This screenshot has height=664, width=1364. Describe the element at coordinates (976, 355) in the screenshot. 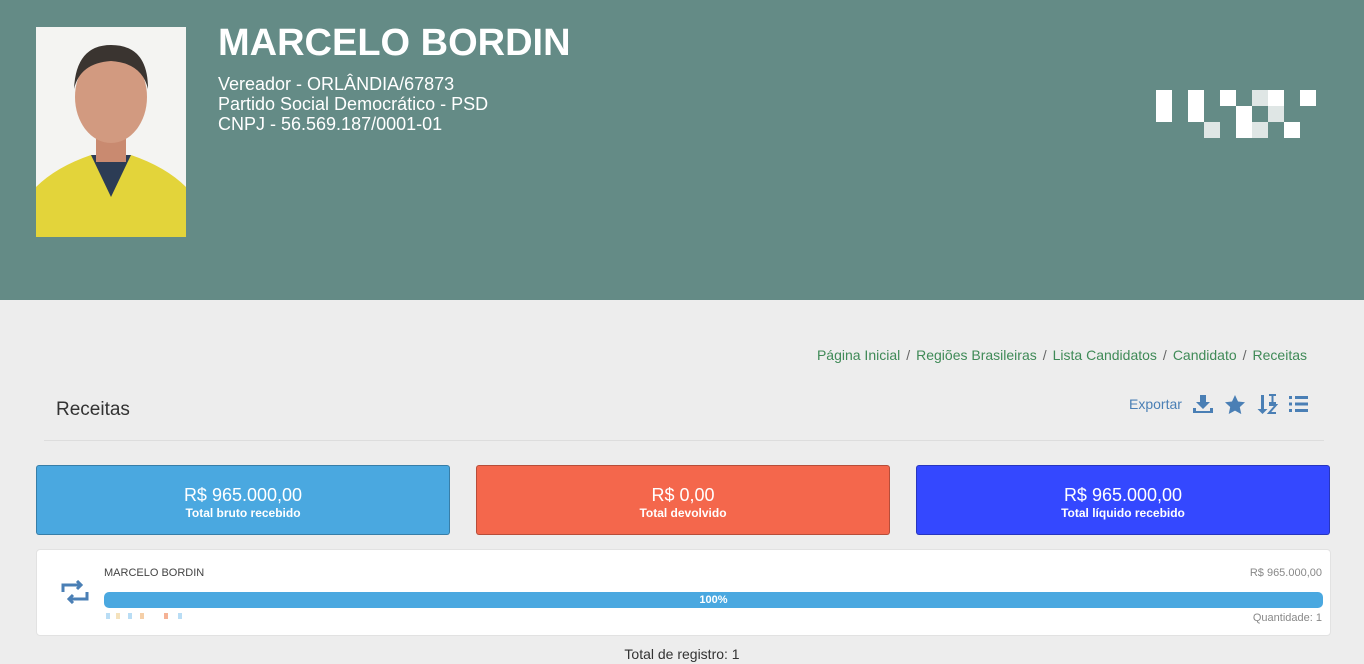

I see `breadcrumb-link: Regiões Brasileiras` at that location.